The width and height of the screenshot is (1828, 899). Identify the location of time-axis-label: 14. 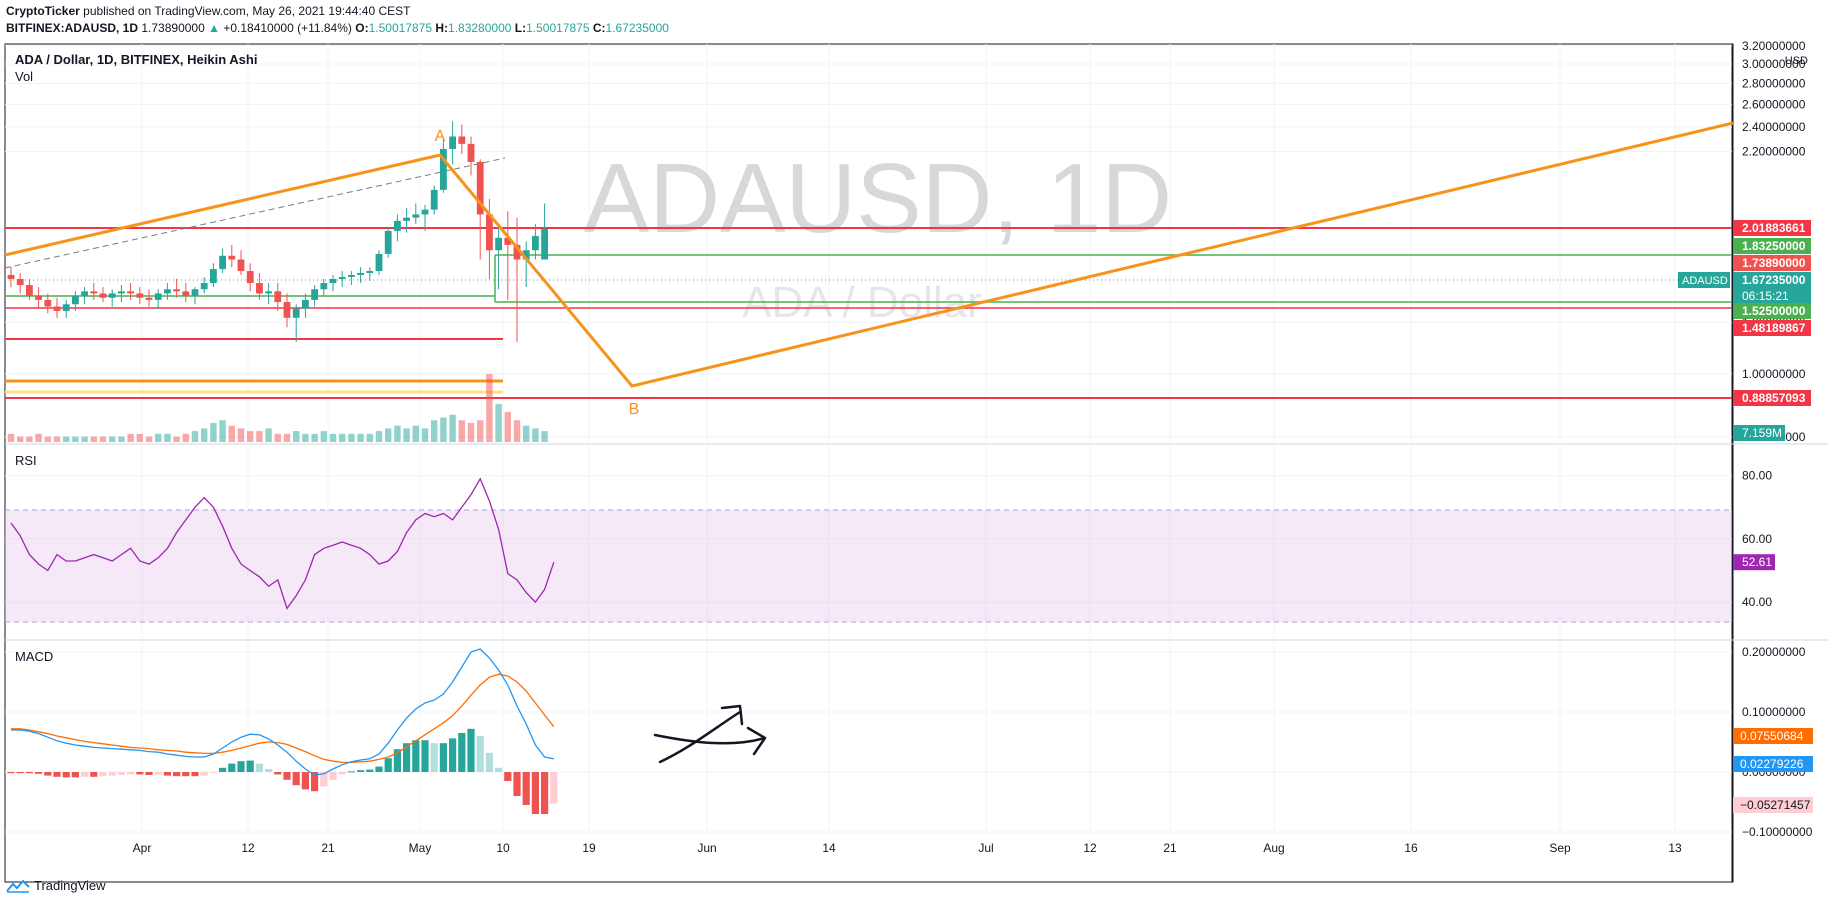
(829, 848).